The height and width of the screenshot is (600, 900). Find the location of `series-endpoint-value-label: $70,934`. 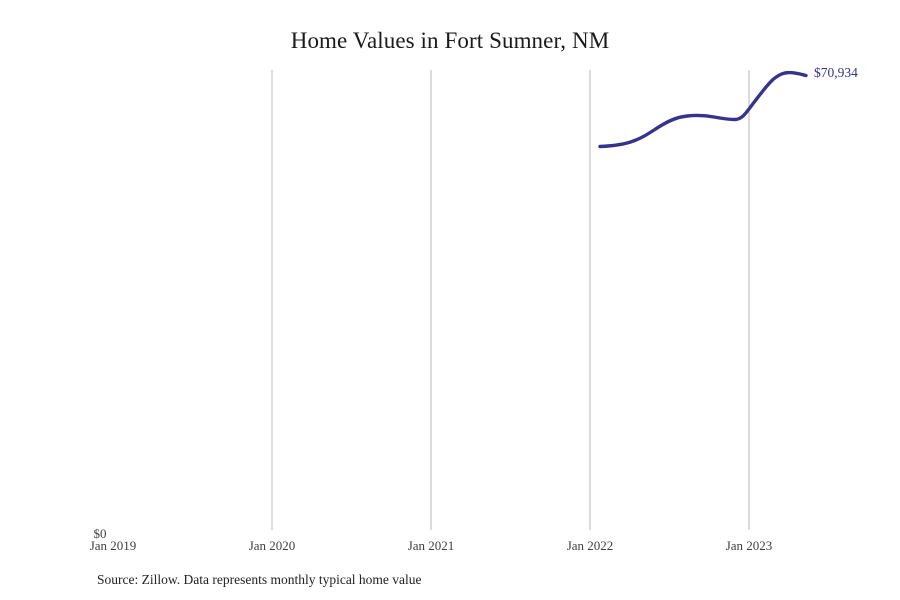

series-endpoint-value-label: $70,934 is located at coordinates (836, 72).